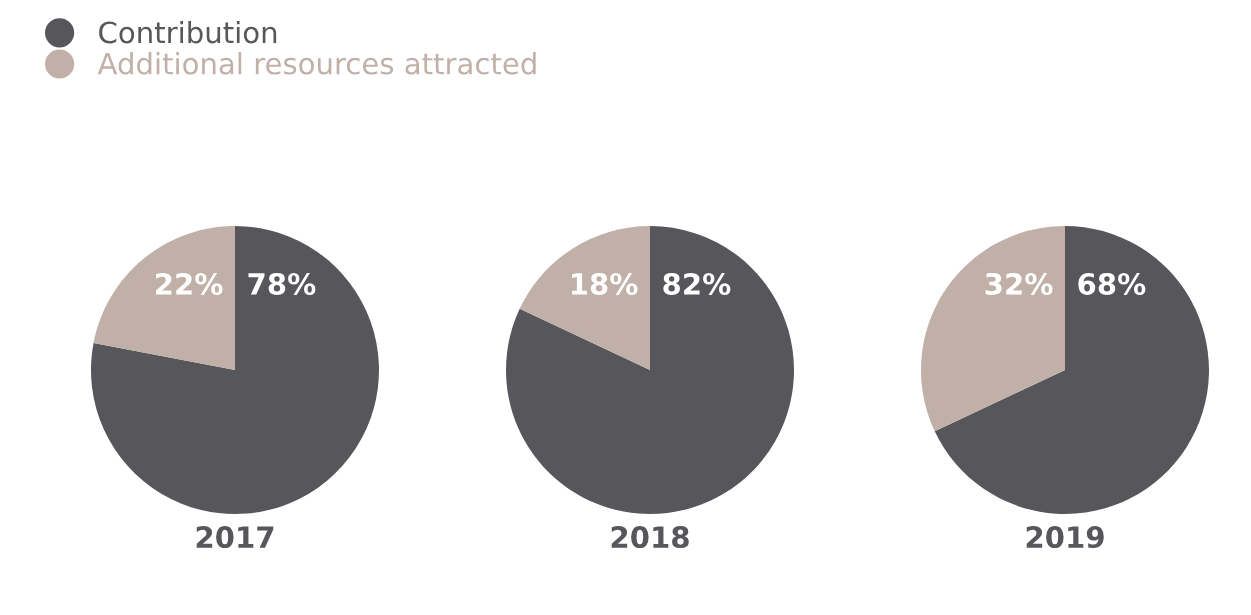 The width and height of the screenshot is (1251, 615). Describe the element at coordinates (1065, 537) in the screenshot. I see `text: 2019` at that location.